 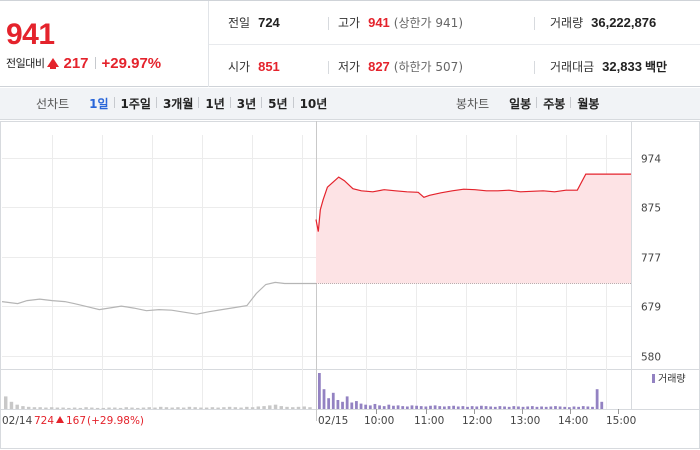 I want to click on change-value: 217, so click(x=76, y=63).